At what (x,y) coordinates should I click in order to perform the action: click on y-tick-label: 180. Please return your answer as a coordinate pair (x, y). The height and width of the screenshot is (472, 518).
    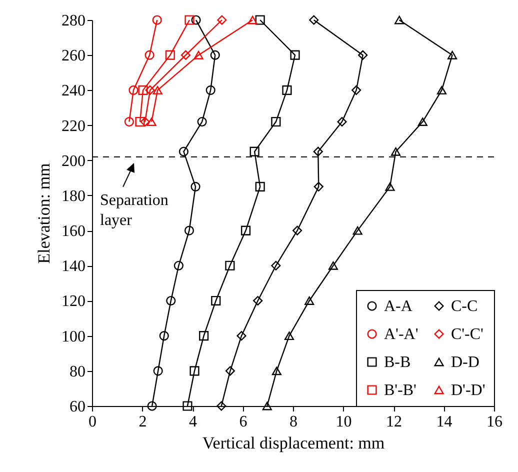
    Looking at the image, I should click on (74, 196).